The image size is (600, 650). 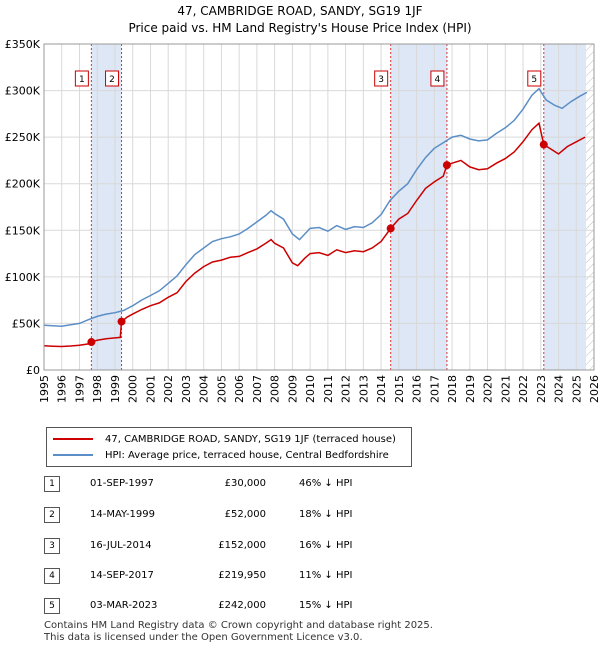 What do you see at coordinates (168, 389) in the screenshot?
I see `x-tick-label: 2002` at bounding box center [168, 389].